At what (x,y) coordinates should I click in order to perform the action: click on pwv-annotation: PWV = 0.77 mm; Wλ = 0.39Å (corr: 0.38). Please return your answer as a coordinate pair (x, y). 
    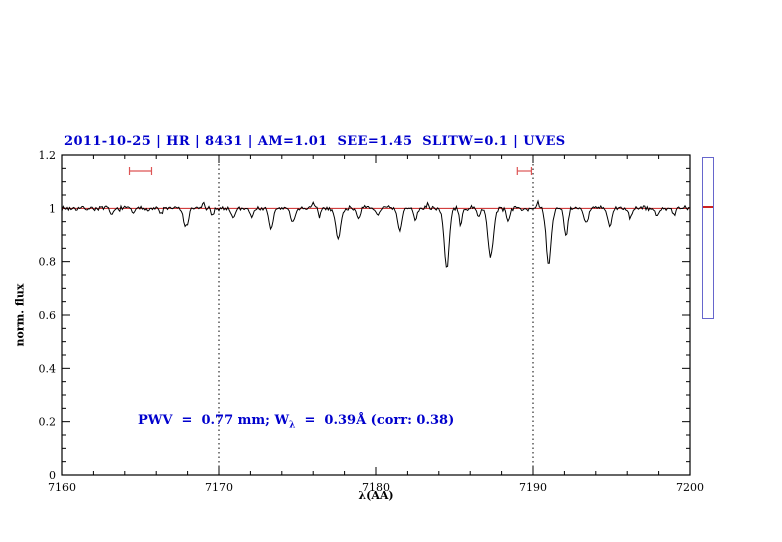
    Looking at the image, I should click on (296, 422).